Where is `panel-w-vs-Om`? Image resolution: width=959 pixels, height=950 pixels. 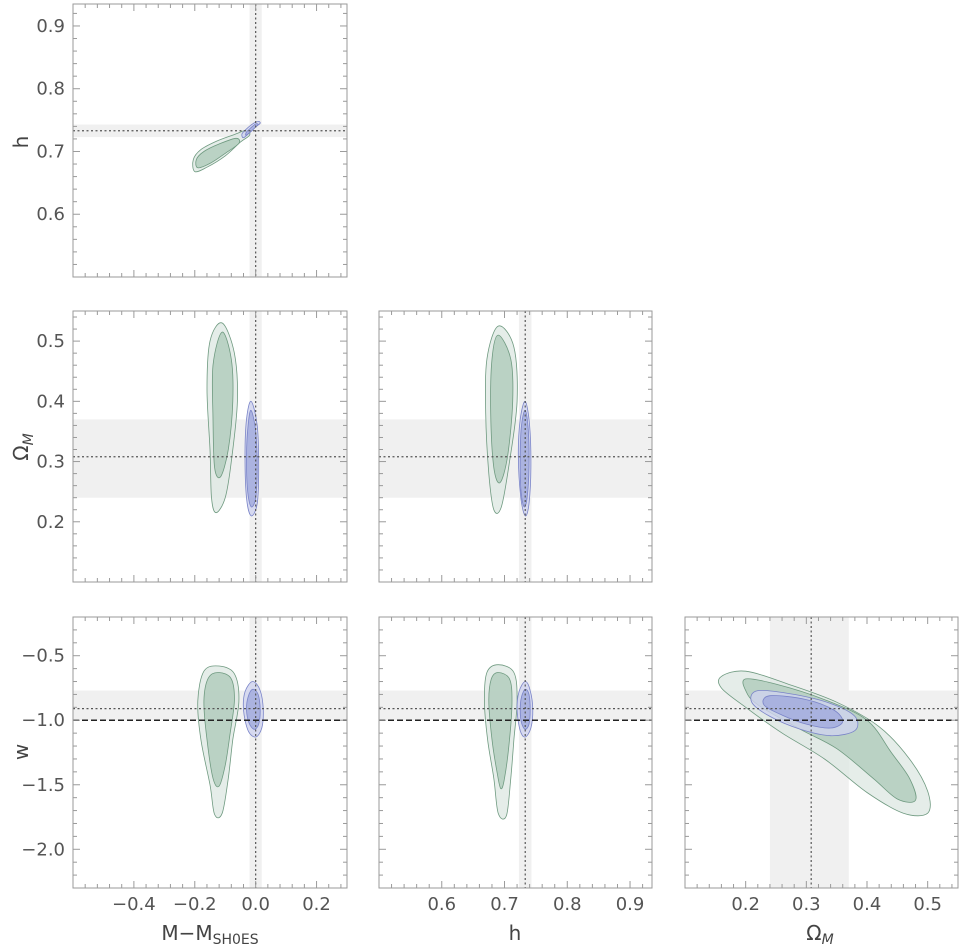 panel-w-vs-Om is located at coordinates (821, 752).